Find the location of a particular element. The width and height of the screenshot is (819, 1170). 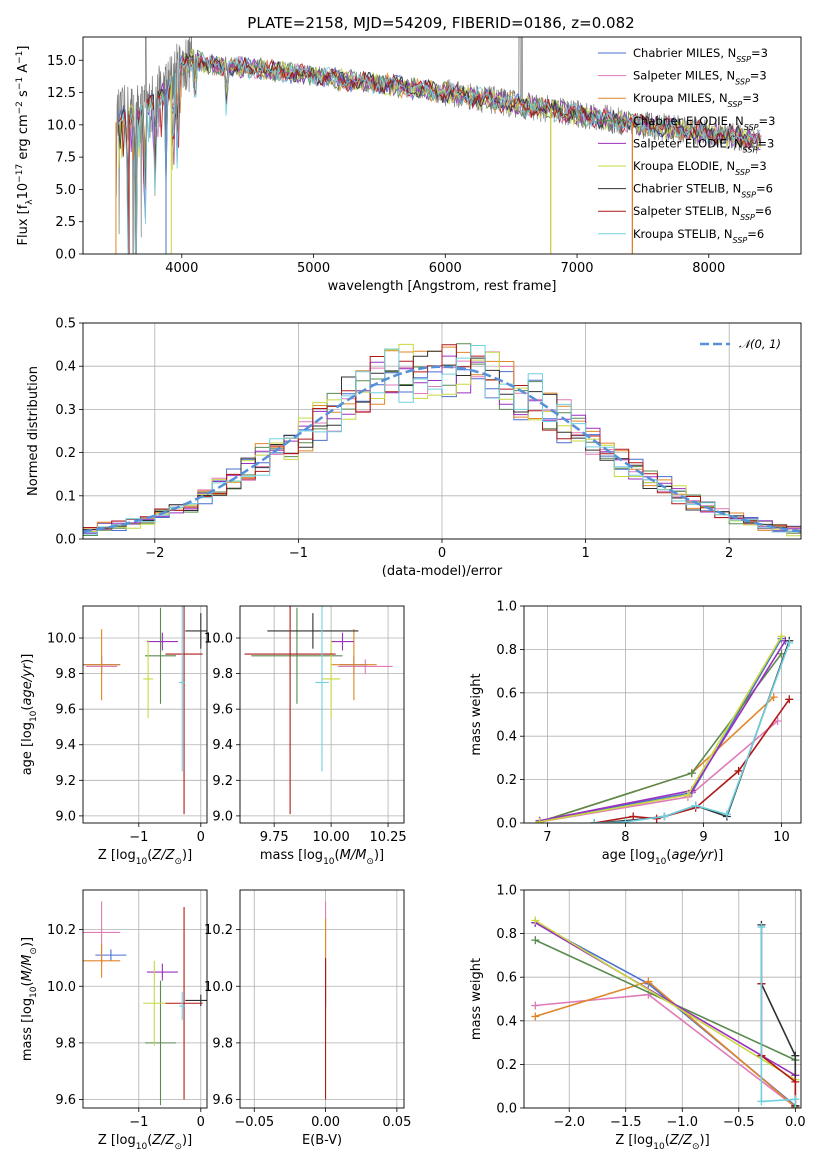

x-axis-label: (data-model)/error is located at coordinates (442, 571).